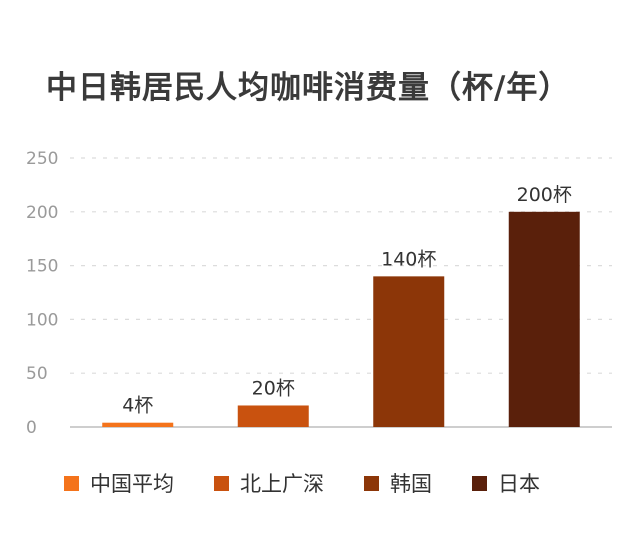  I want to click on y-tick-label: 200, so click(42, 213).